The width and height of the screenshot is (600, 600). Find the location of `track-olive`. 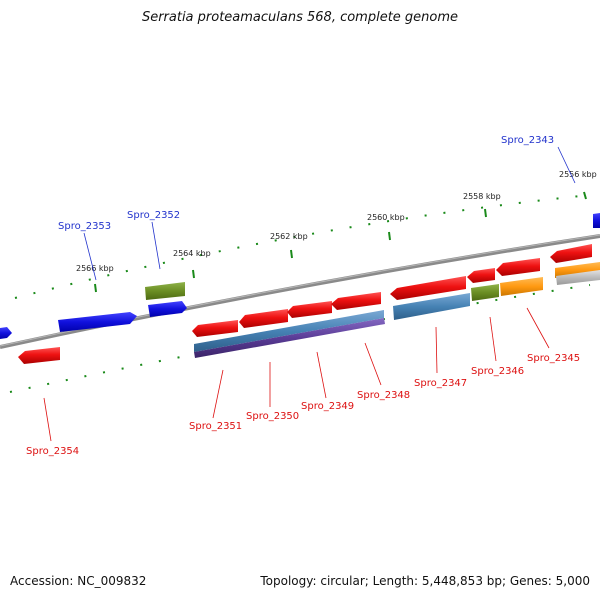

track-olive is located at coordinates (485, 292).